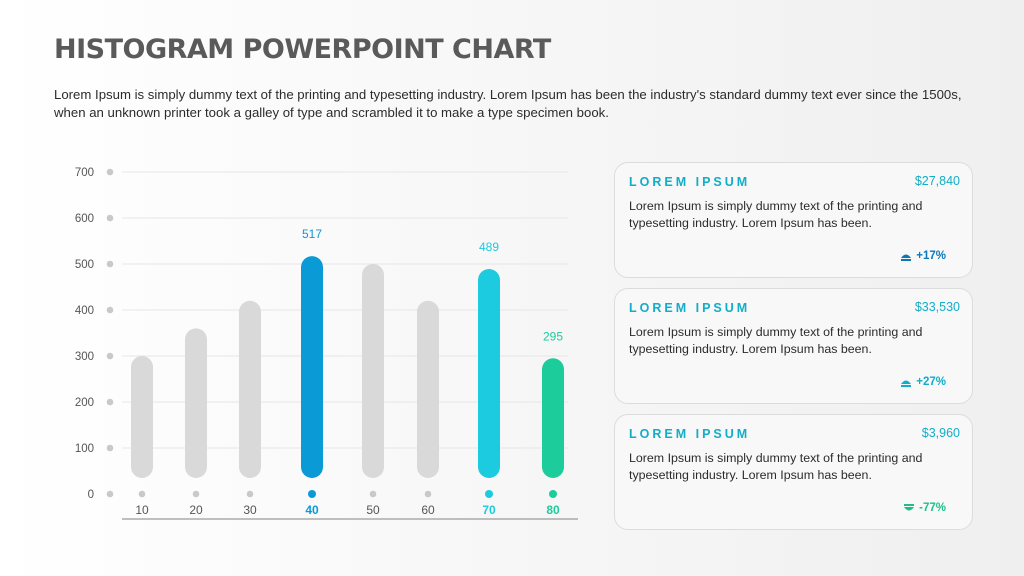 The image size is (1024, 576). Describe the element at coordinates (84, 357) in the screenshot. I see `y-tick-label: 300` at that location.